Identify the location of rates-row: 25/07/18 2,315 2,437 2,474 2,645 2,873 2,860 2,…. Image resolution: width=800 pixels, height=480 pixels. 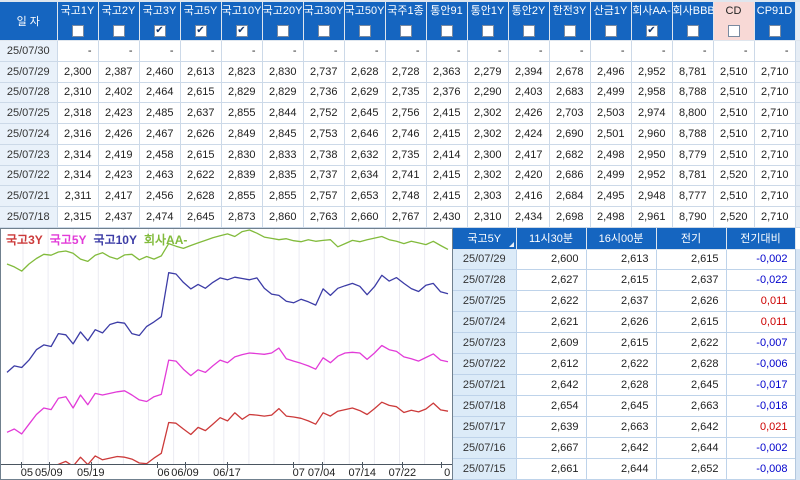
(400, 217).